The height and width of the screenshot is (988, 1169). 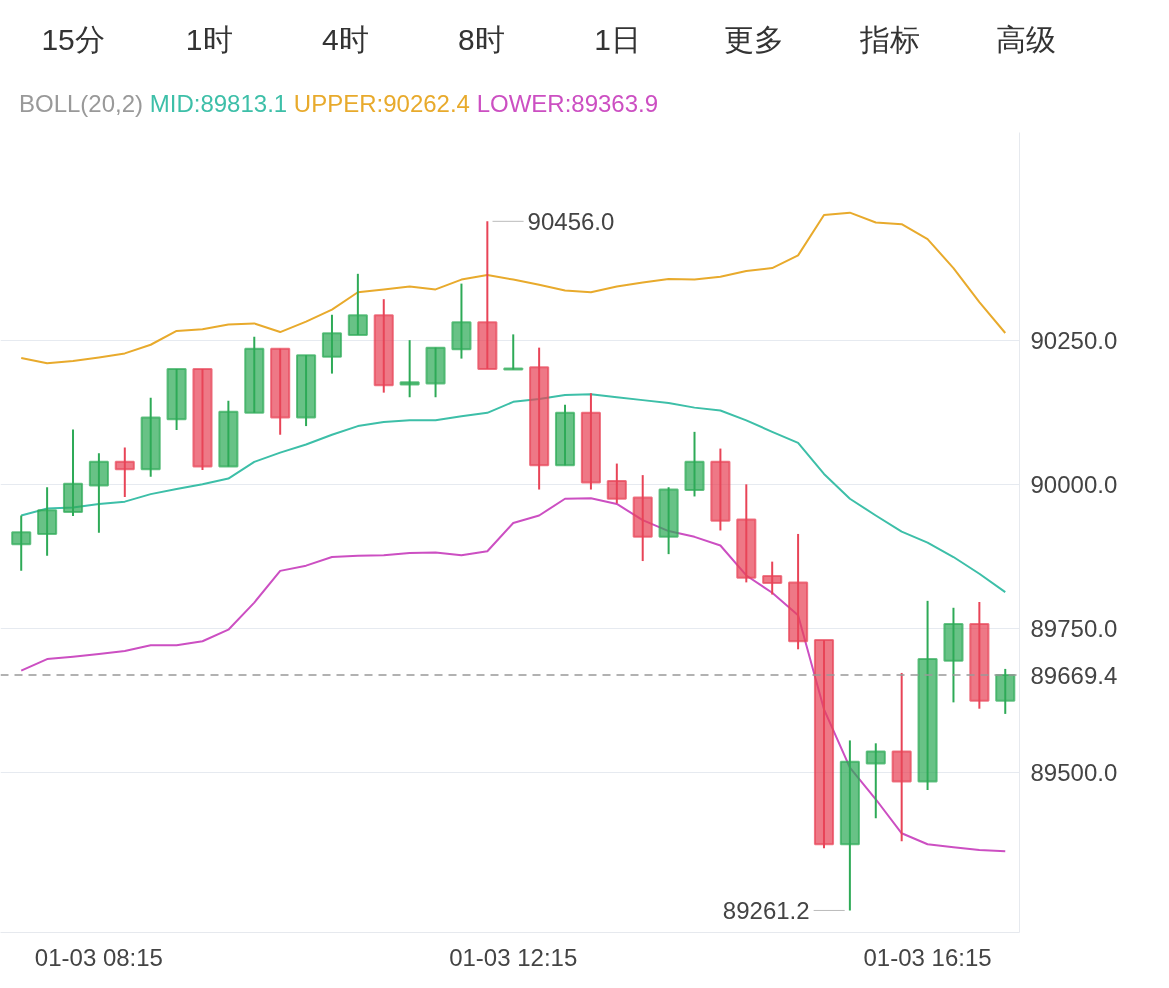 What do you see at coordinates (73, 39) in the screenshot?
I see `text: 15分` at bounding box center [73, 39].